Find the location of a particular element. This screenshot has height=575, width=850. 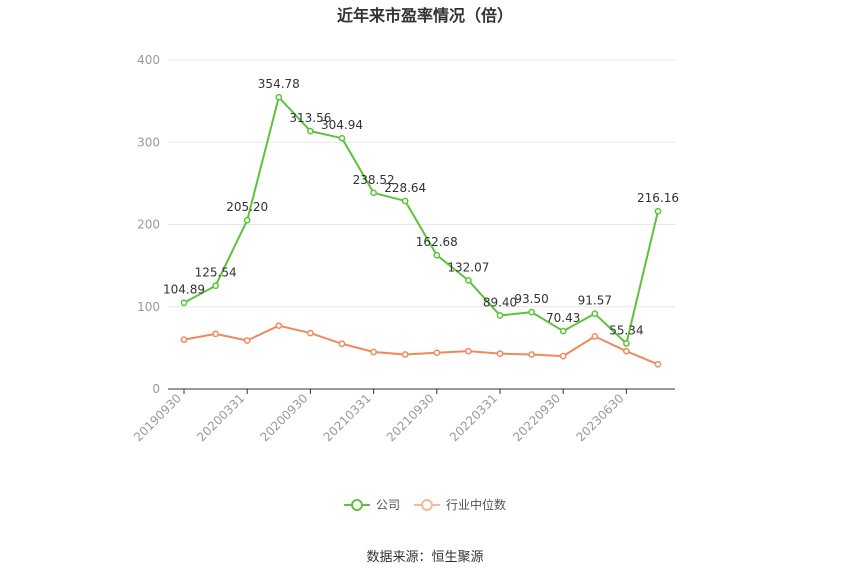

x-tick-label: 20220331 is located at coordinates (473, 417).